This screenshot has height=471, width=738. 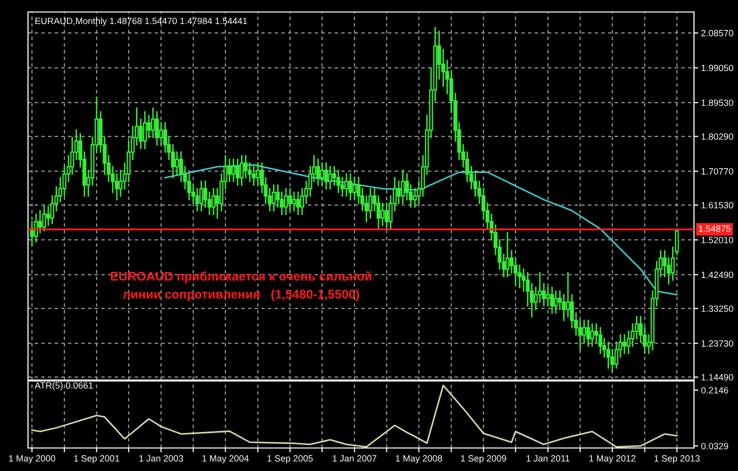 I want to click on x-tick-label: 1 Sep 2013, so click(x=677, y=459).